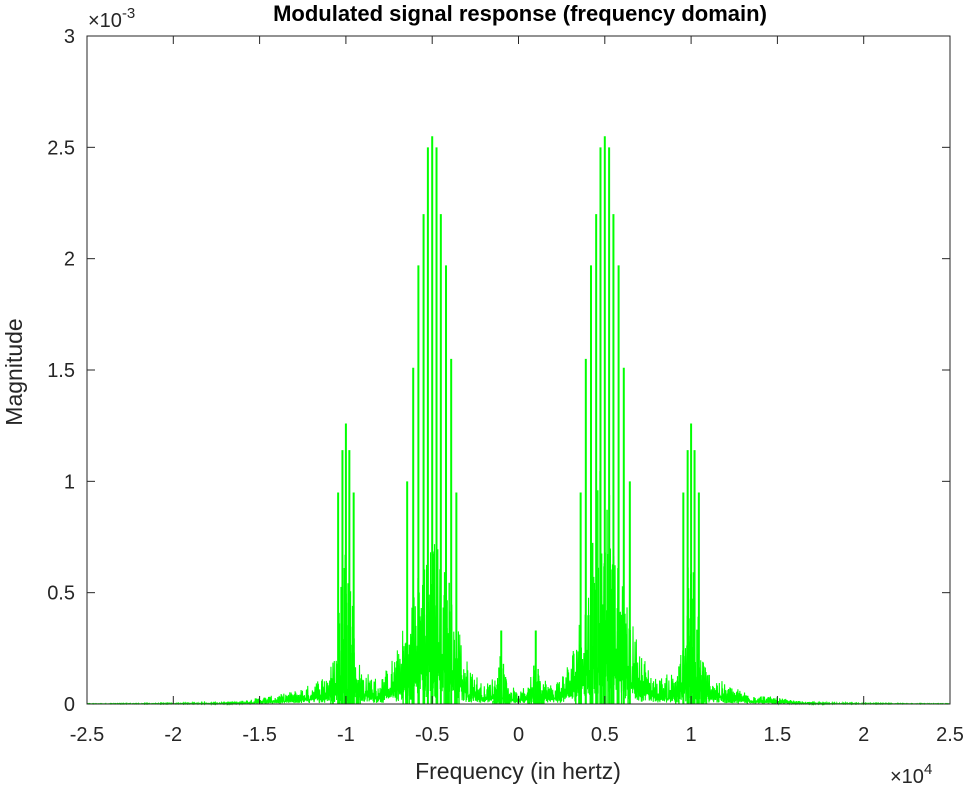  What do you see at coordinates (950, 735) in the screenshot?
I see `x-tick-label: 2.5` at bounding box center [950, 735].